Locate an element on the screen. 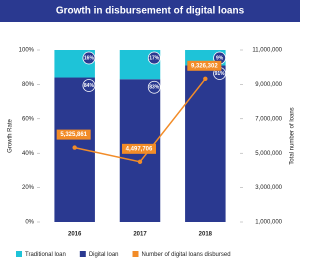 This screenshot has height=270, width=320. y2-tick-label: 1,000,000 is located at coordinates (268, 223).